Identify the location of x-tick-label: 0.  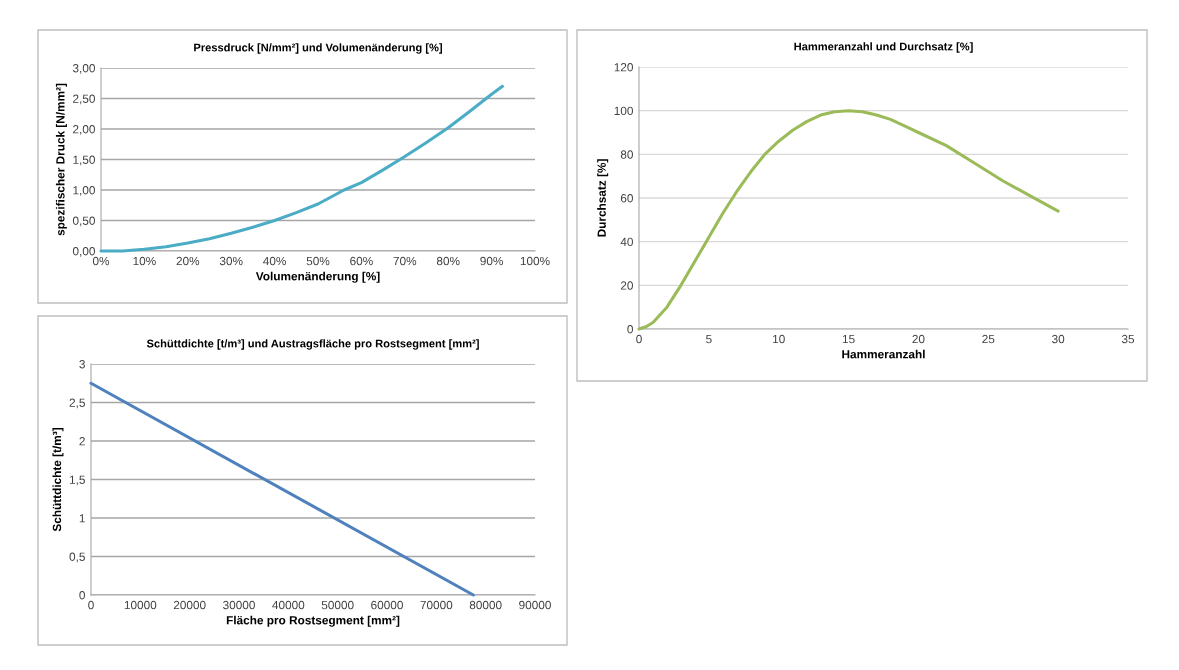
(639, 339).